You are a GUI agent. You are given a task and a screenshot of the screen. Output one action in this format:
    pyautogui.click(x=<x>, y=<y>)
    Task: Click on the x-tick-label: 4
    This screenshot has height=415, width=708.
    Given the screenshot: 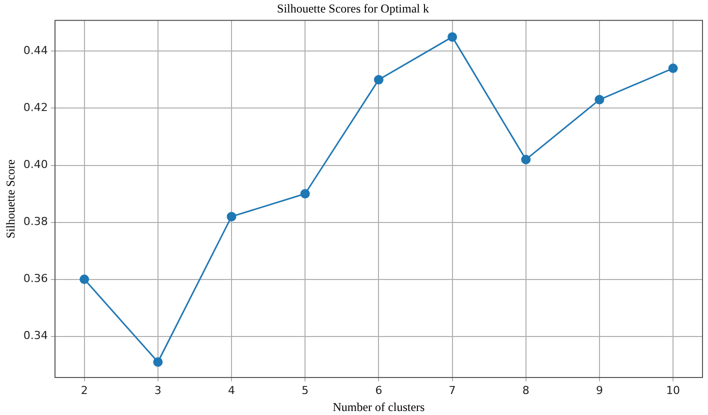 What is the action you would take?
    pyautogui.click(x=232, y=390)
    